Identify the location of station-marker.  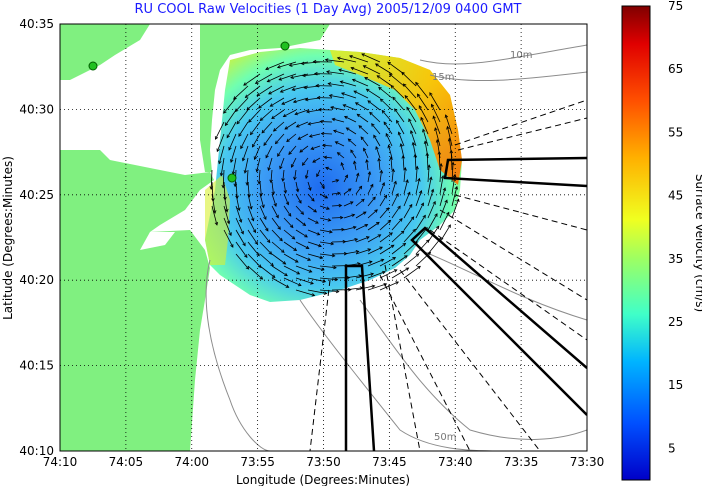
(93, 66).